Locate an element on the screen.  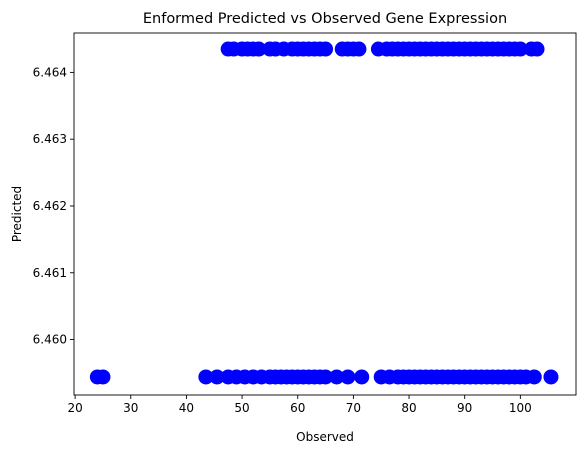
y-axis-ticks: 6.460 6.461 6.462 6.463 6.464 is located at coordinates (53, 206).